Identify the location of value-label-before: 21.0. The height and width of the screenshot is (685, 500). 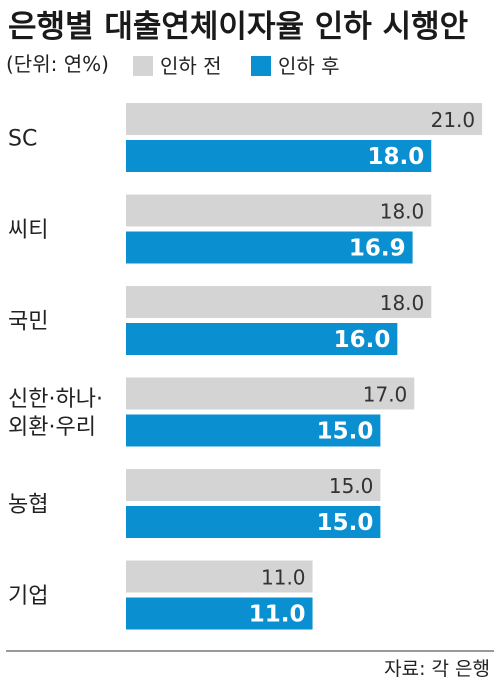
(453, 120).